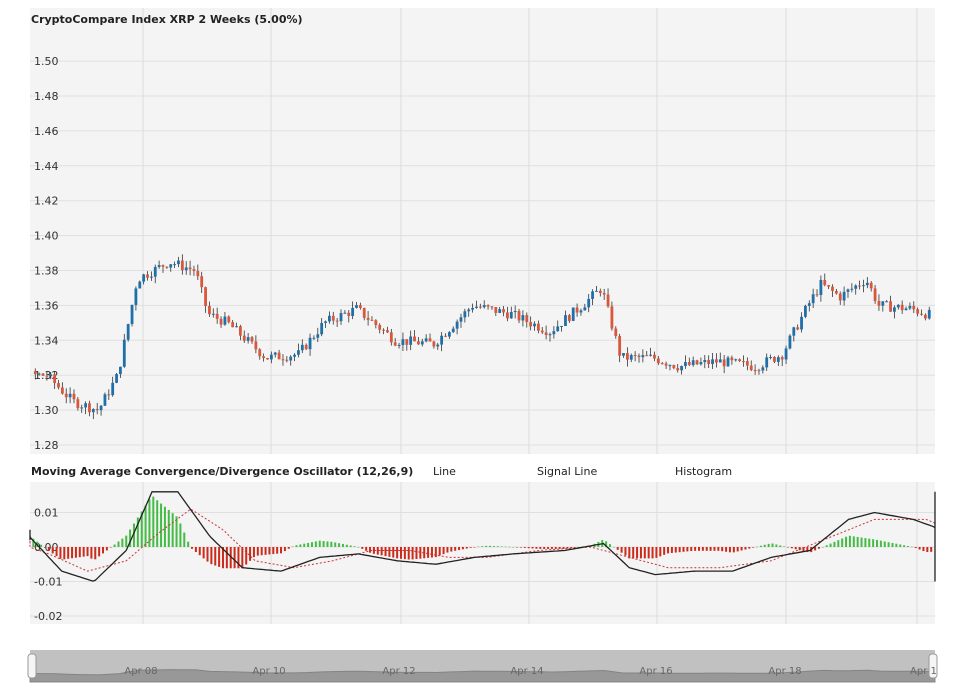 This screenshot has height=694, width=960. What do you see at coordinates (703, 471) in the screenshot?
I see `legend-histogram: Histogram` at bounding box center [703, 471].